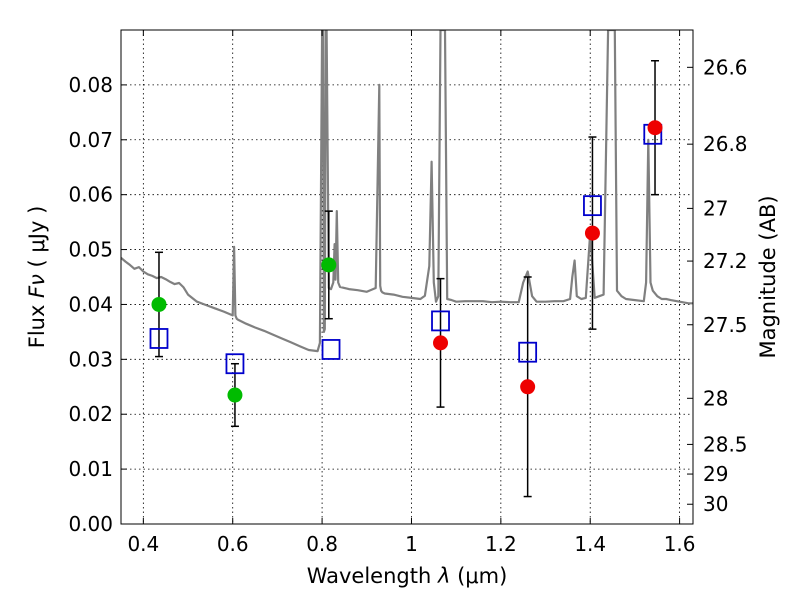 The image size is (800, 600). Describe the element at coordinates (501, 544) in the screenshot. I see `x-tick-label: 1.2` at that location.